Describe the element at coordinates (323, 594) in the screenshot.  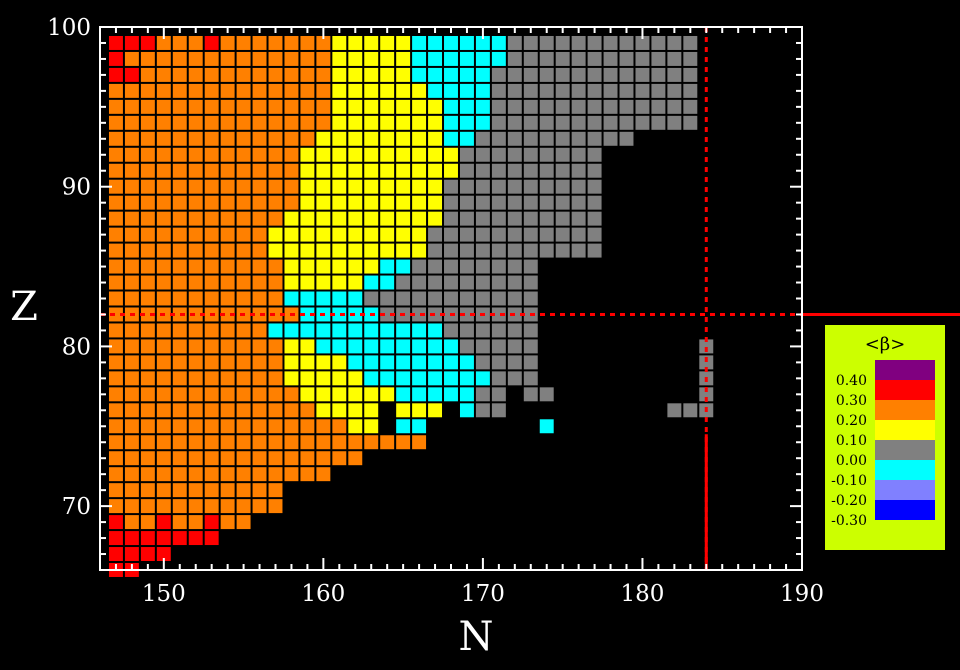
I see `x-tick-label: 160` at that location.